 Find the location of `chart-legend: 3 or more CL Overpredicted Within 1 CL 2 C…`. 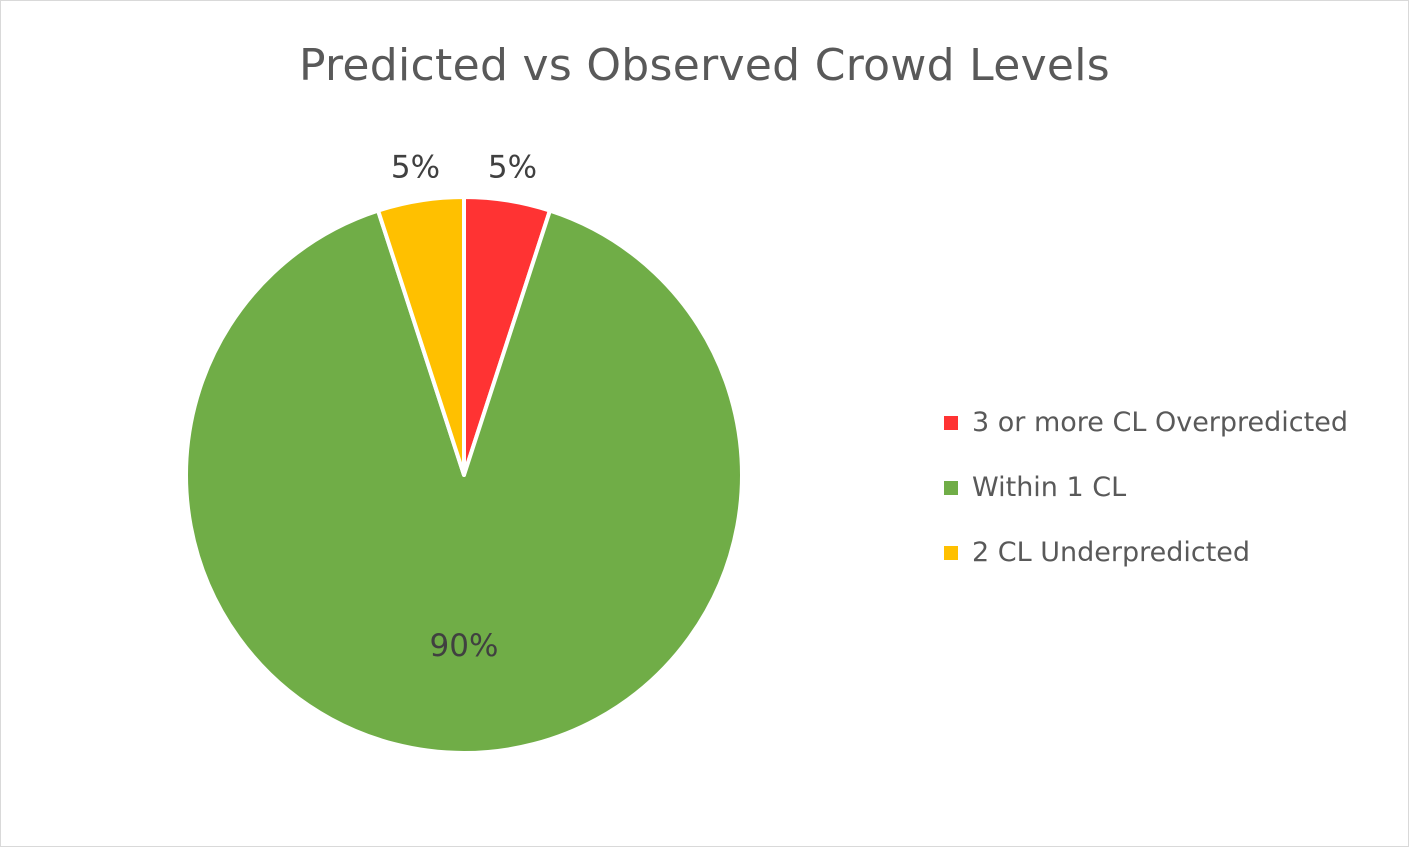

chart-legend: 3 or more CL Overpredicted Within 1 CL 2 C… is located at coordinates (1146, 487).